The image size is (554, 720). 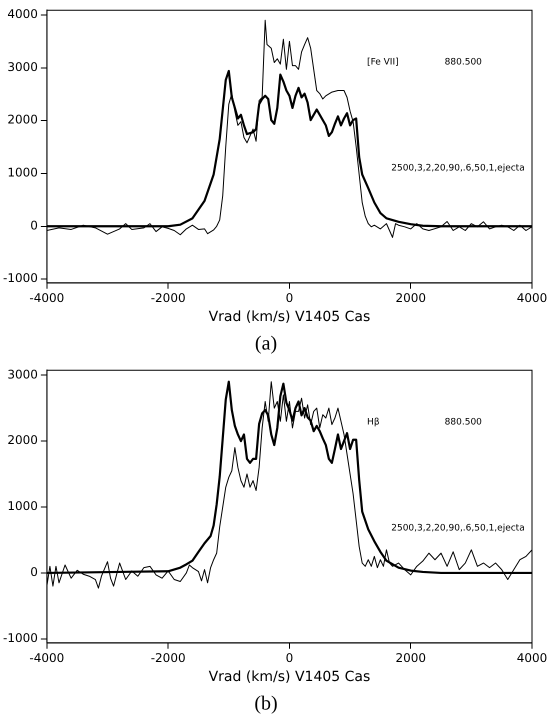 I want to click on text: (b), so click(x=266, y=703).